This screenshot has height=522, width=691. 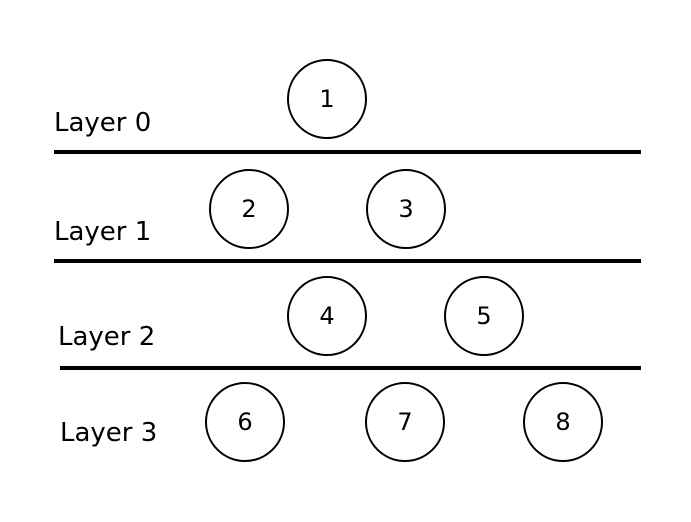 I want to click on node-3-circle, so click(x=406, y=209).